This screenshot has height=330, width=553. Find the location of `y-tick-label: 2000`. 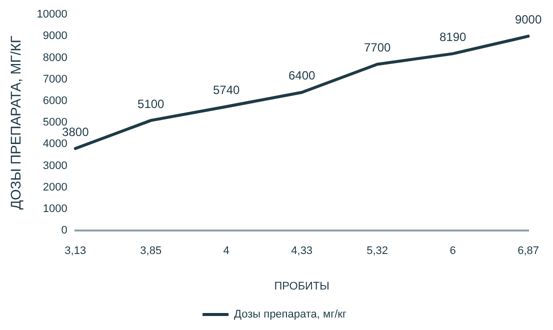

y-tick-label: 2000 is located at coordinates (55, 187).